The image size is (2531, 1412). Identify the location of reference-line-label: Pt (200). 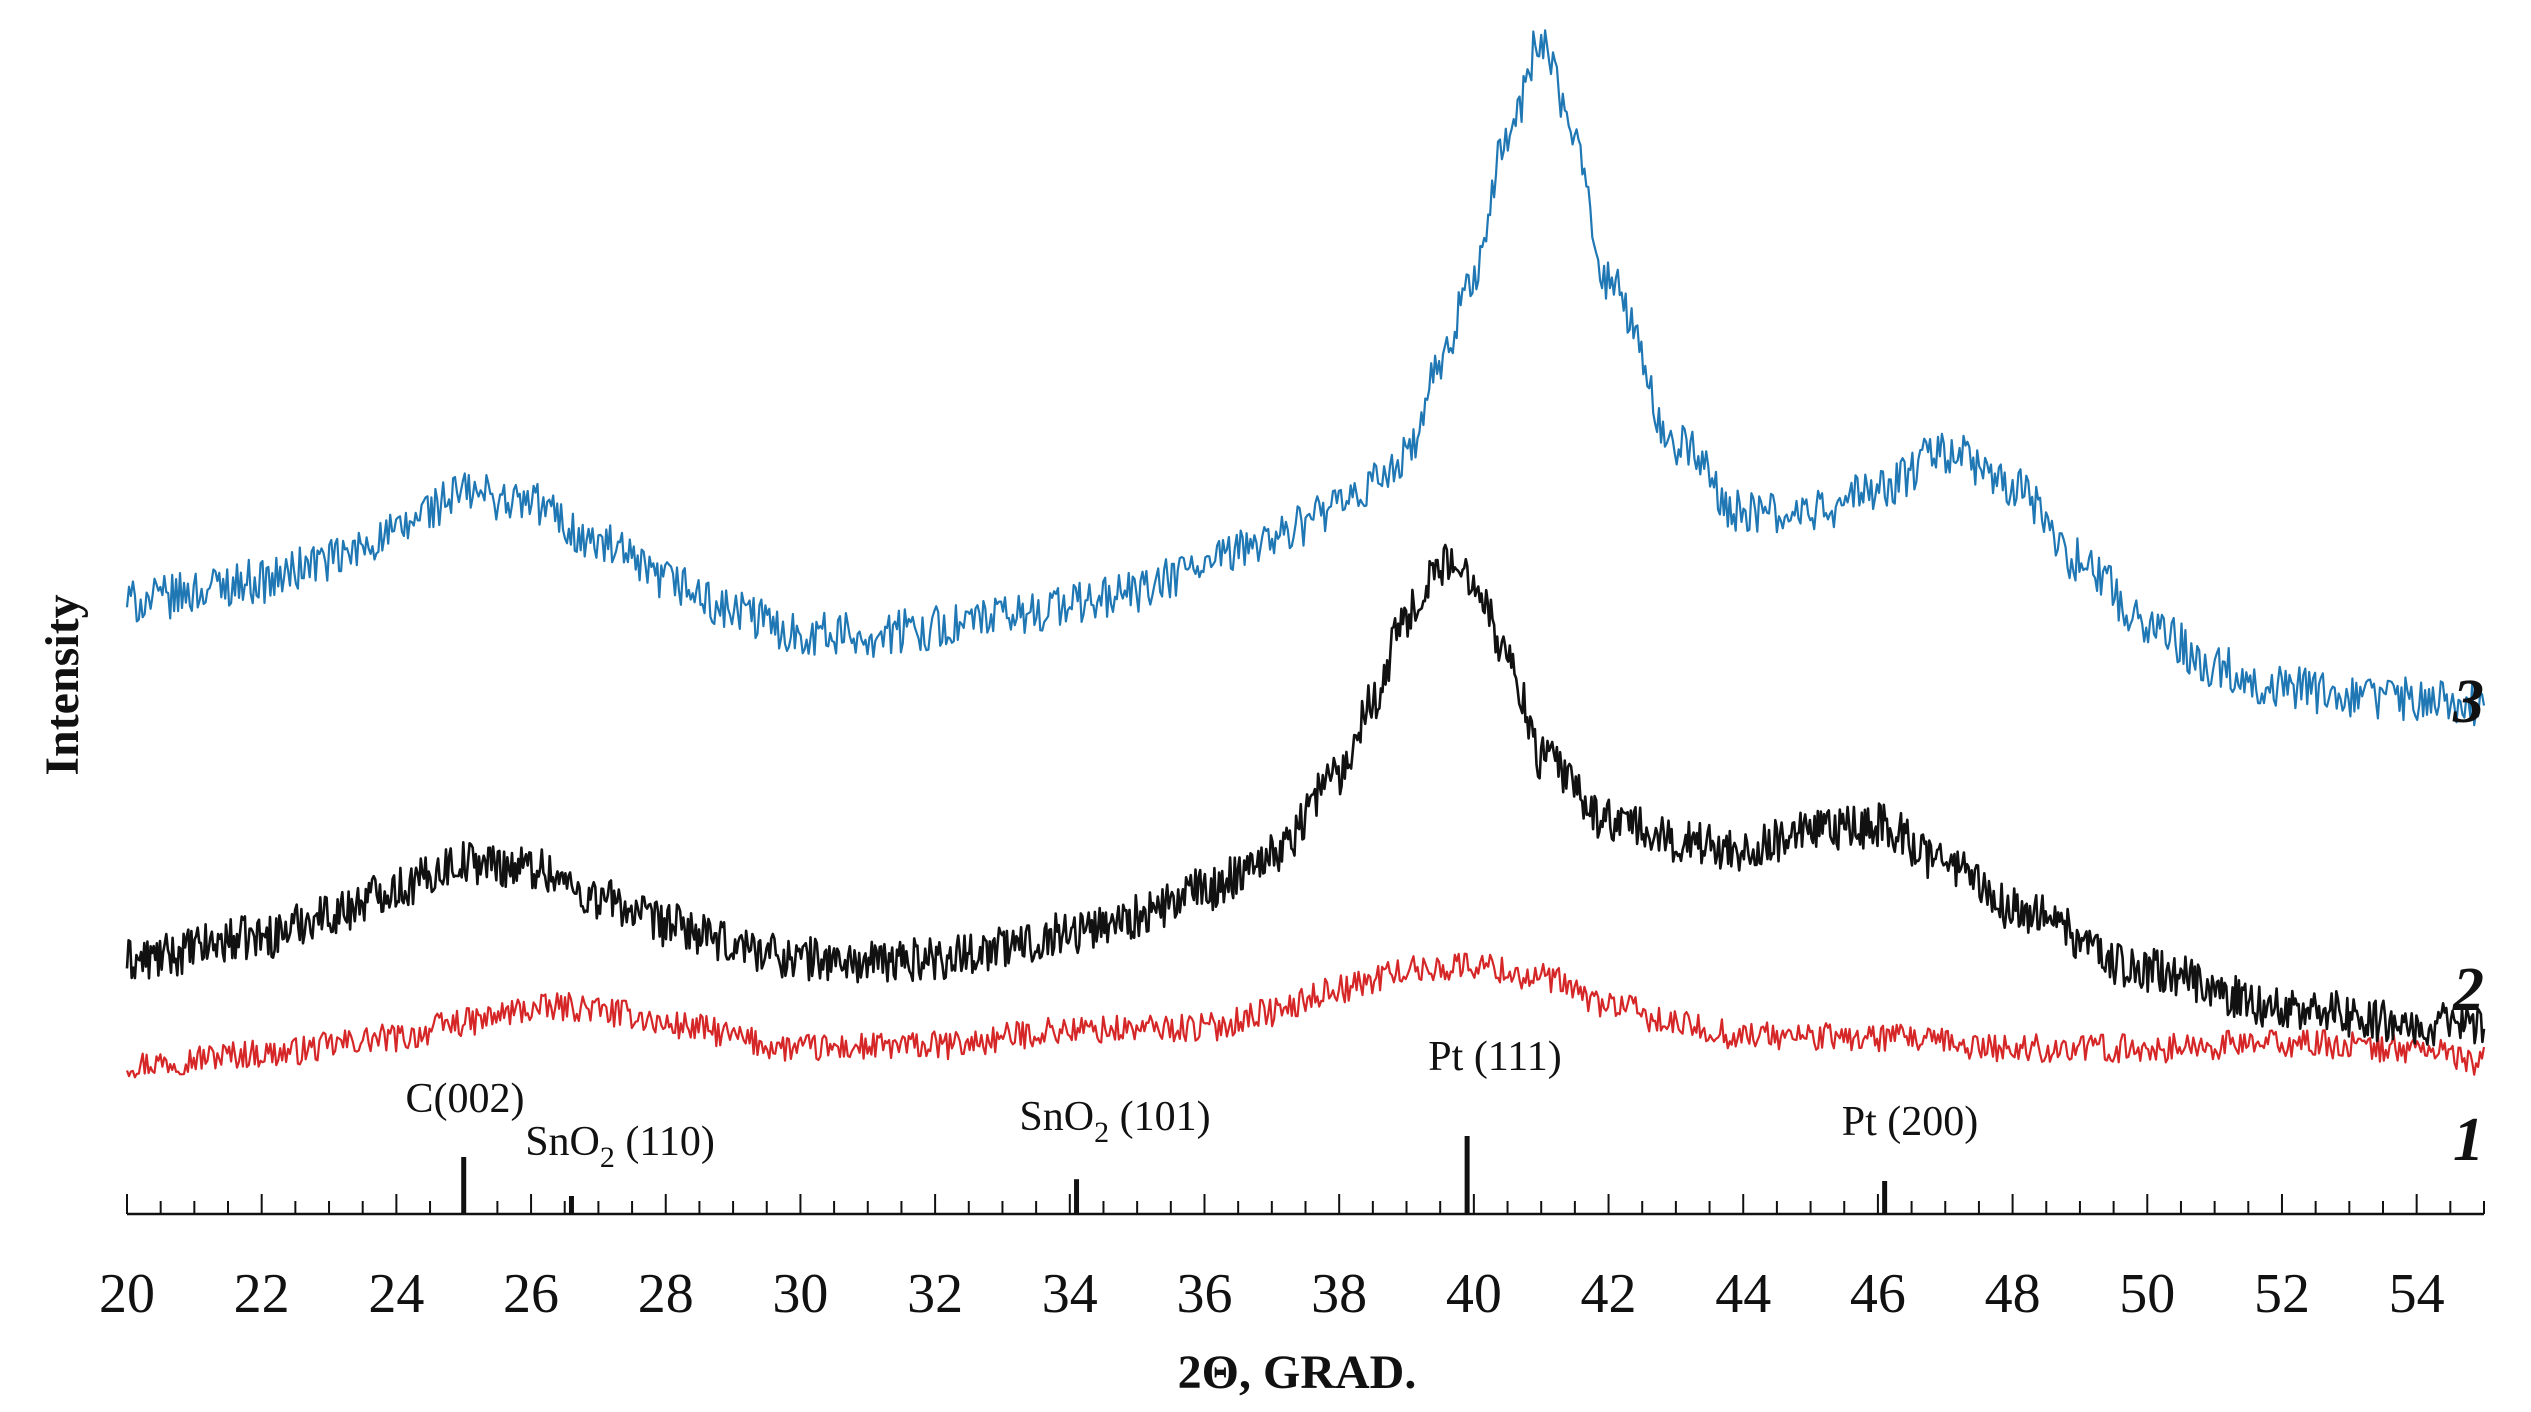
(1910, 1122).